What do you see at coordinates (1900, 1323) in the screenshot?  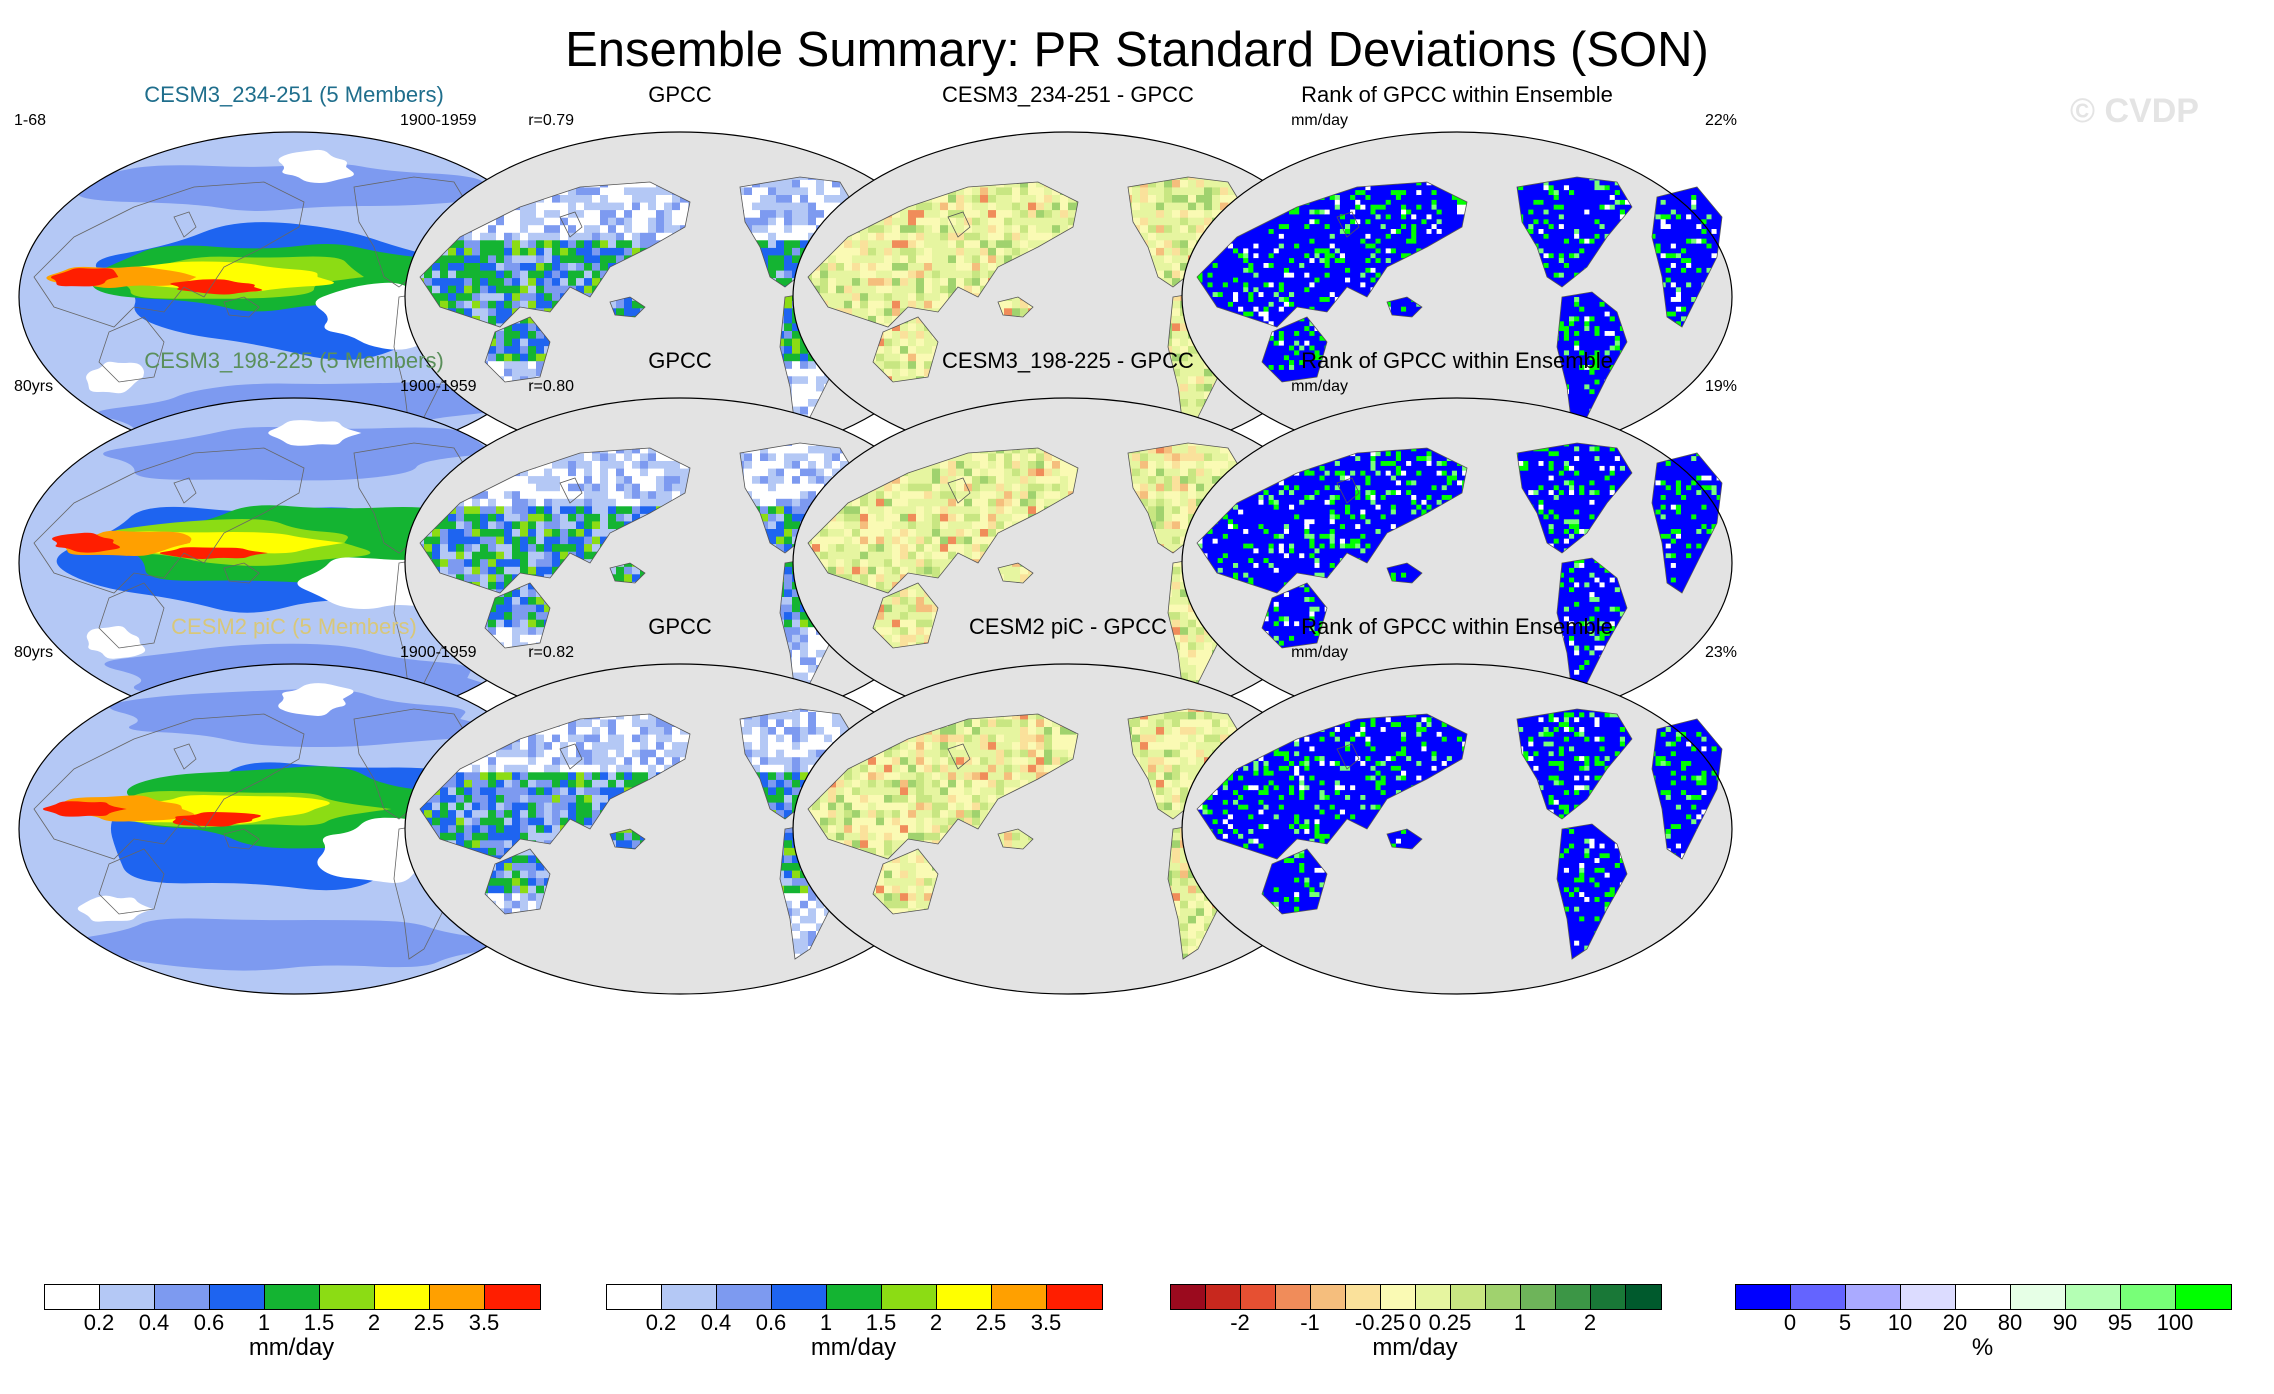 I see `colorbar-tick-label: 10` at bounding box center [1900, 1323].